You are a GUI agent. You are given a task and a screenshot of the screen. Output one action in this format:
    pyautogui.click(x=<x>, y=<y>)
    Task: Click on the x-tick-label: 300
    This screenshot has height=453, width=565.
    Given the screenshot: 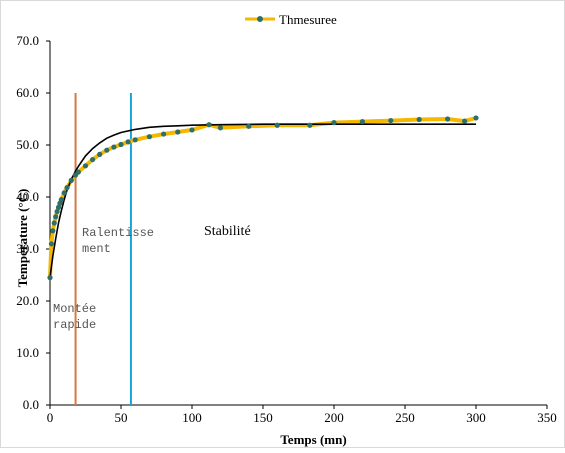 What is the action you would take?
    pyautogui.click(x=476, y=417)
    